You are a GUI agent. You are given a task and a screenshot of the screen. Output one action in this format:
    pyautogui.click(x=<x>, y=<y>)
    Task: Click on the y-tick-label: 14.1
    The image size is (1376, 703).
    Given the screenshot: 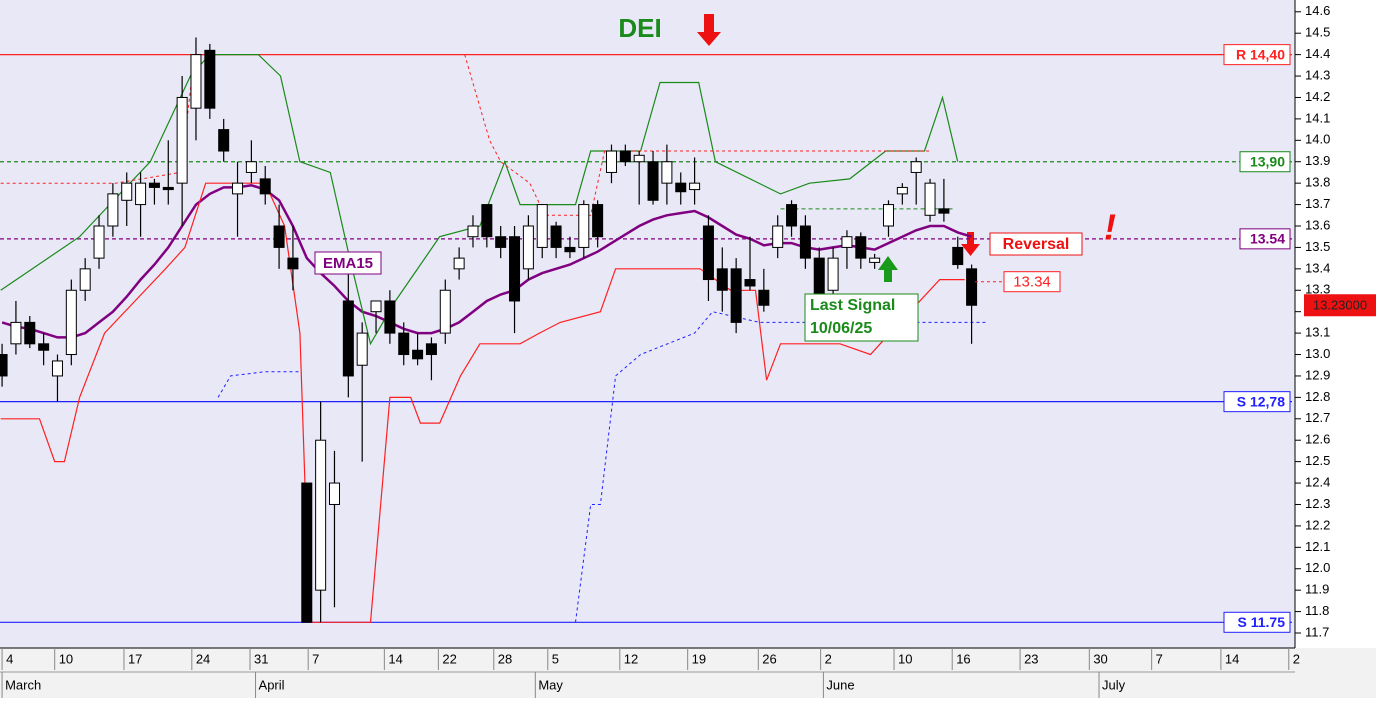 What is the action you would take?
    pyautogui.click(x=1317, y=117)
    